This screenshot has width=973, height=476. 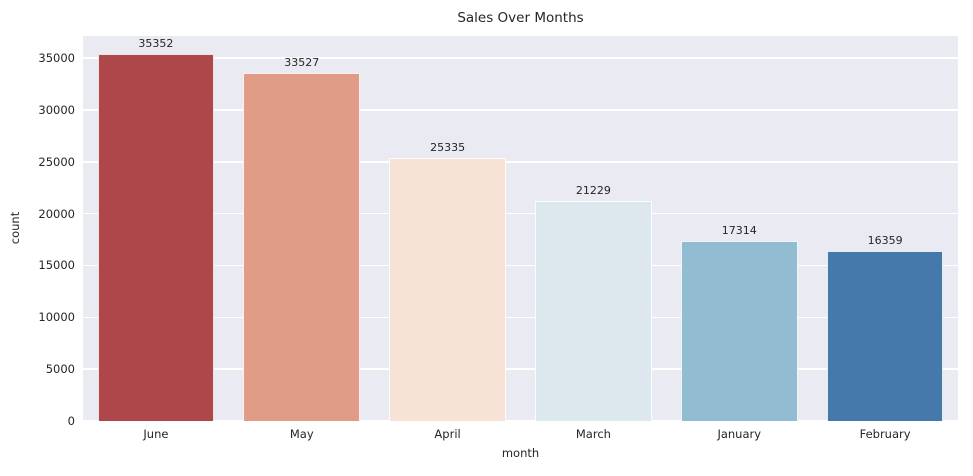 What do you see at coordinates (885, 336) in the screenshot?
I see `bar-february` at bounding box center [885, 336].